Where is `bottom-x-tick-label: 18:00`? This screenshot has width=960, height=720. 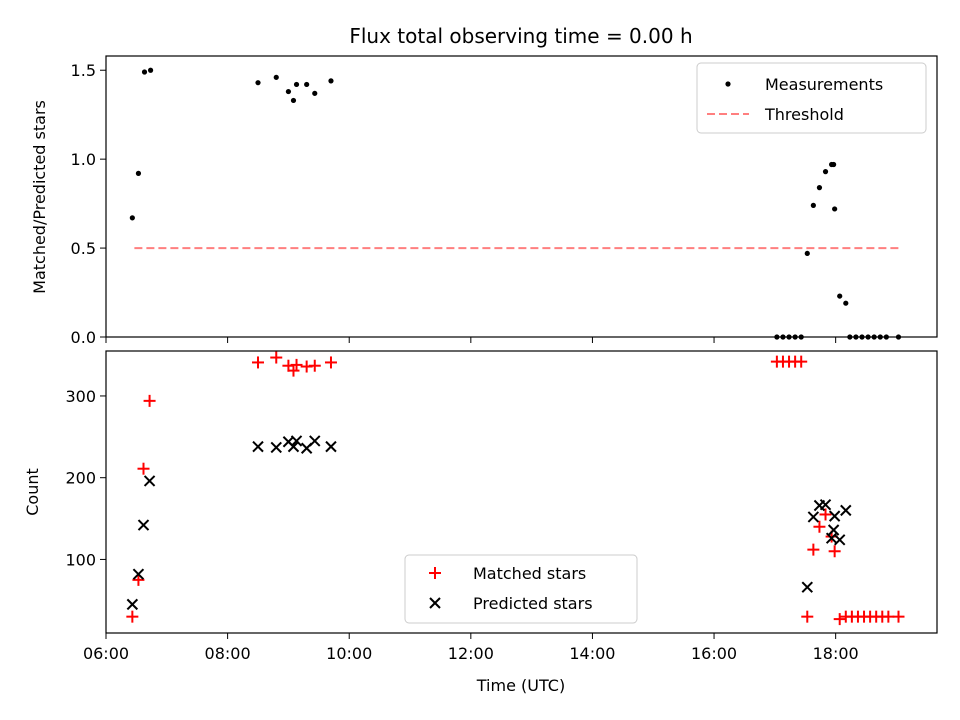 bottom-x-tick-label: 18:00 is located at coordinates (836, 653).